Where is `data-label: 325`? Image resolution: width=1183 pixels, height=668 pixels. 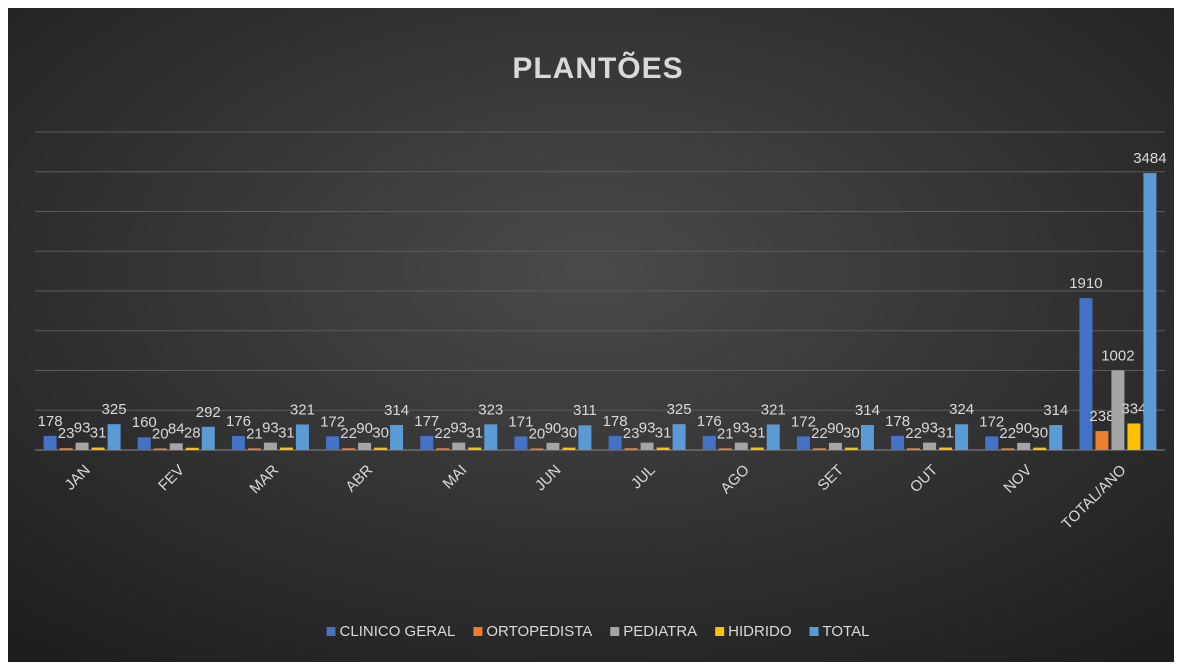
data-label: 325 is located at coordinates (114, 409).